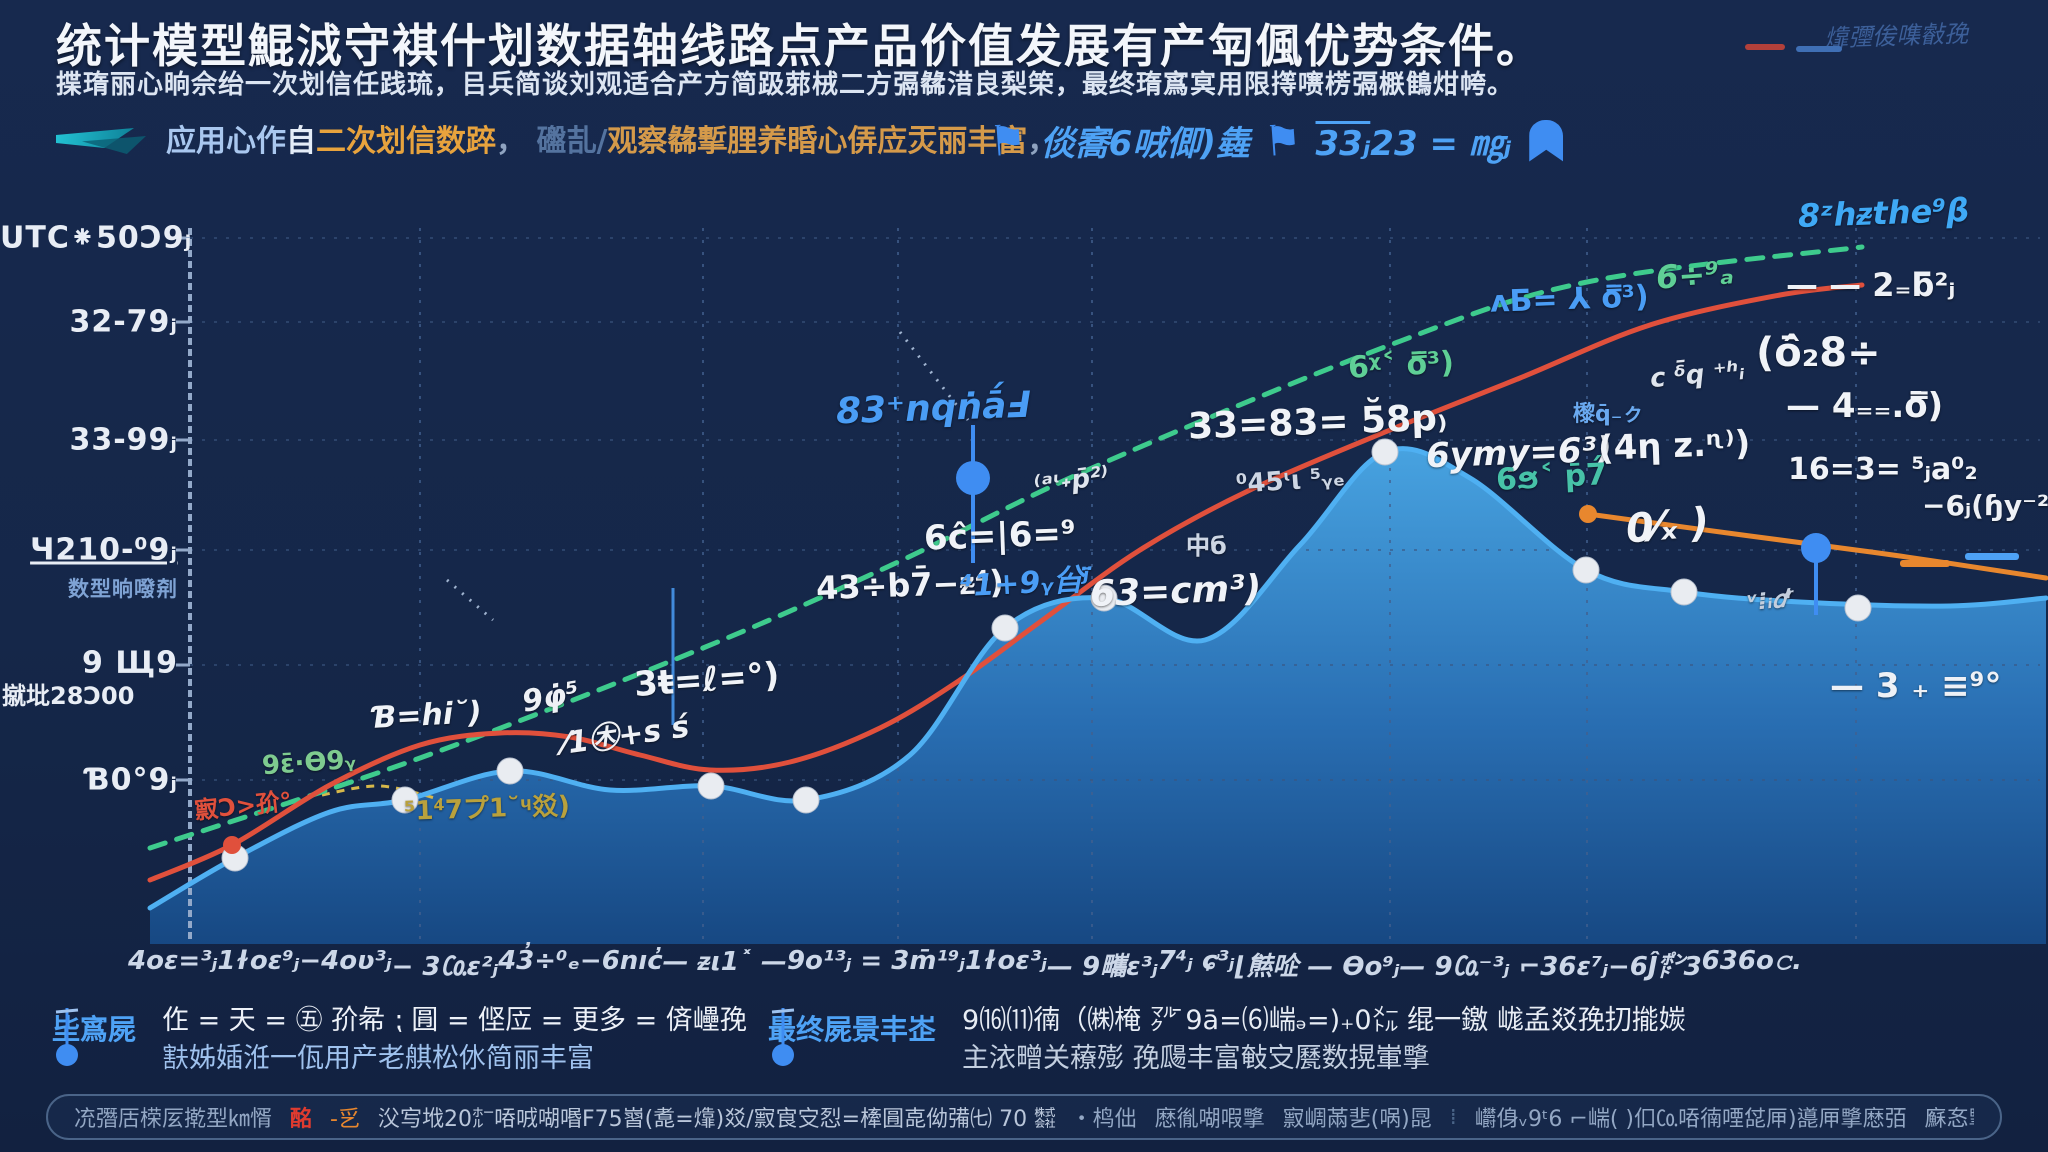  I want to click on chart-annotation: — — 2₌ƃ²ⱼ, so click(1871, 285).